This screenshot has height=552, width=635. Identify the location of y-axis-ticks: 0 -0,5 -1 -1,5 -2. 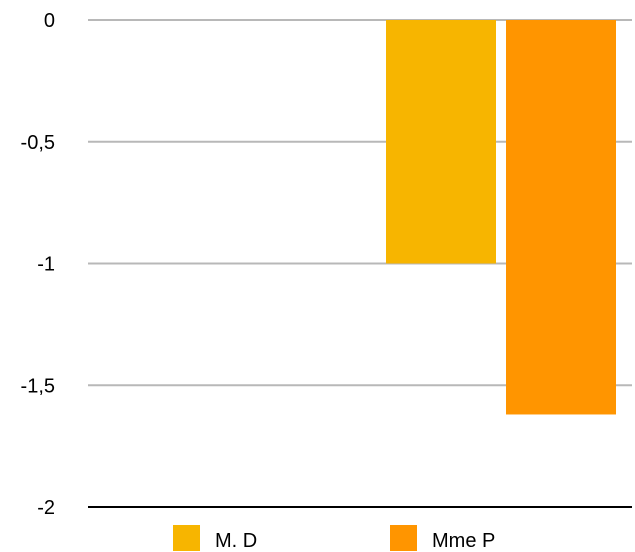
(38, 264).